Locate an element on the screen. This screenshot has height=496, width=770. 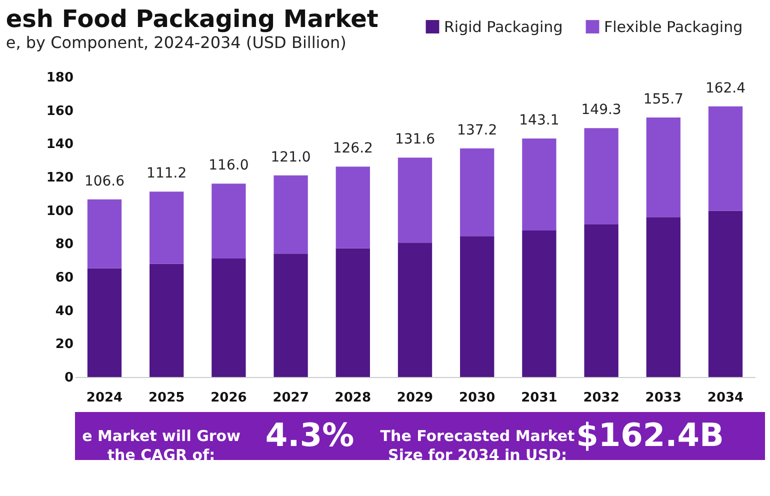
y-tick-label: 40 is located at coordinates (64, 311).